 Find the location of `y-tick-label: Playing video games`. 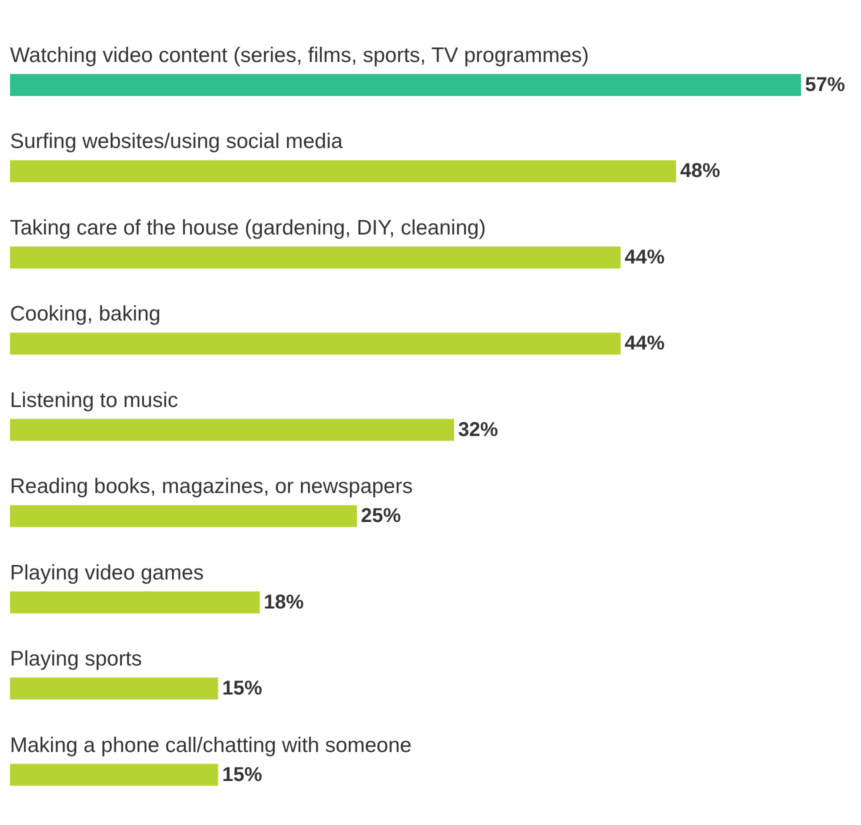

y-tick-label: Playing video games is located at coordinates (107, 572).